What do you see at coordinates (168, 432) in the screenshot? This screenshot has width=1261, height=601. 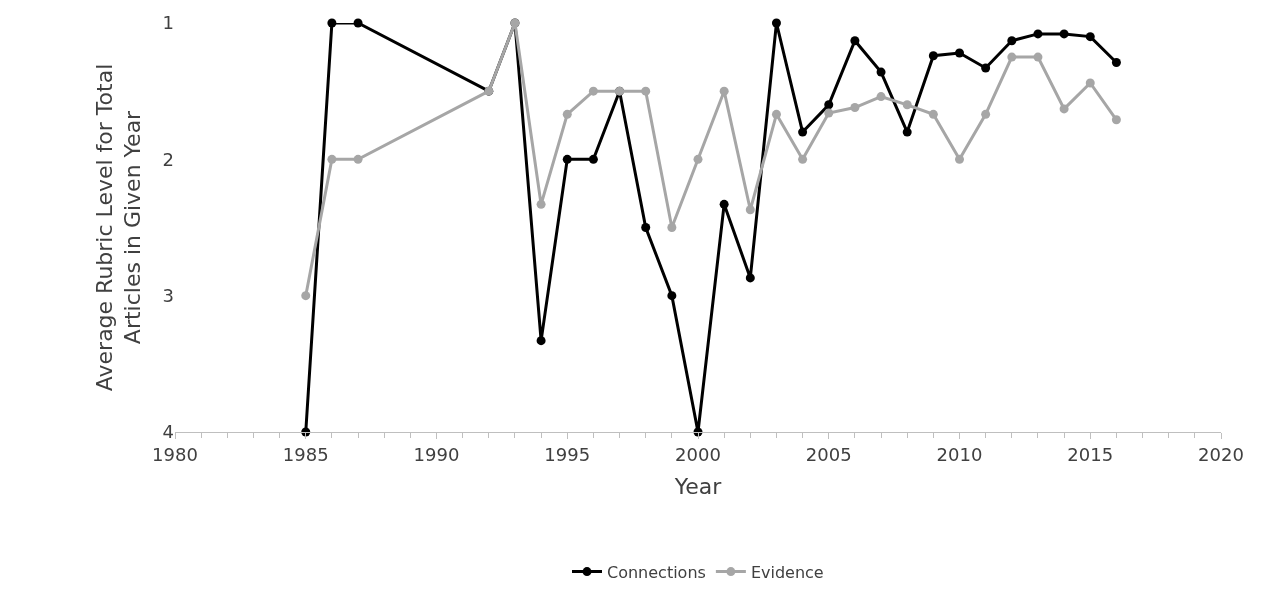 I see `y-tick-label: 4` at bounding box center [168, 432].